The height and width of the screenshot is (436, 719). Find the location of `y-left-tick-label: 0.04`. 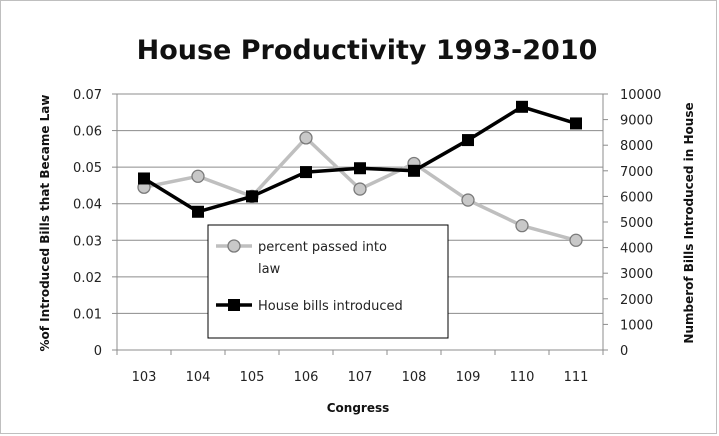

y-left-tick-label: 0.04 is located at coordinates (87, 205).